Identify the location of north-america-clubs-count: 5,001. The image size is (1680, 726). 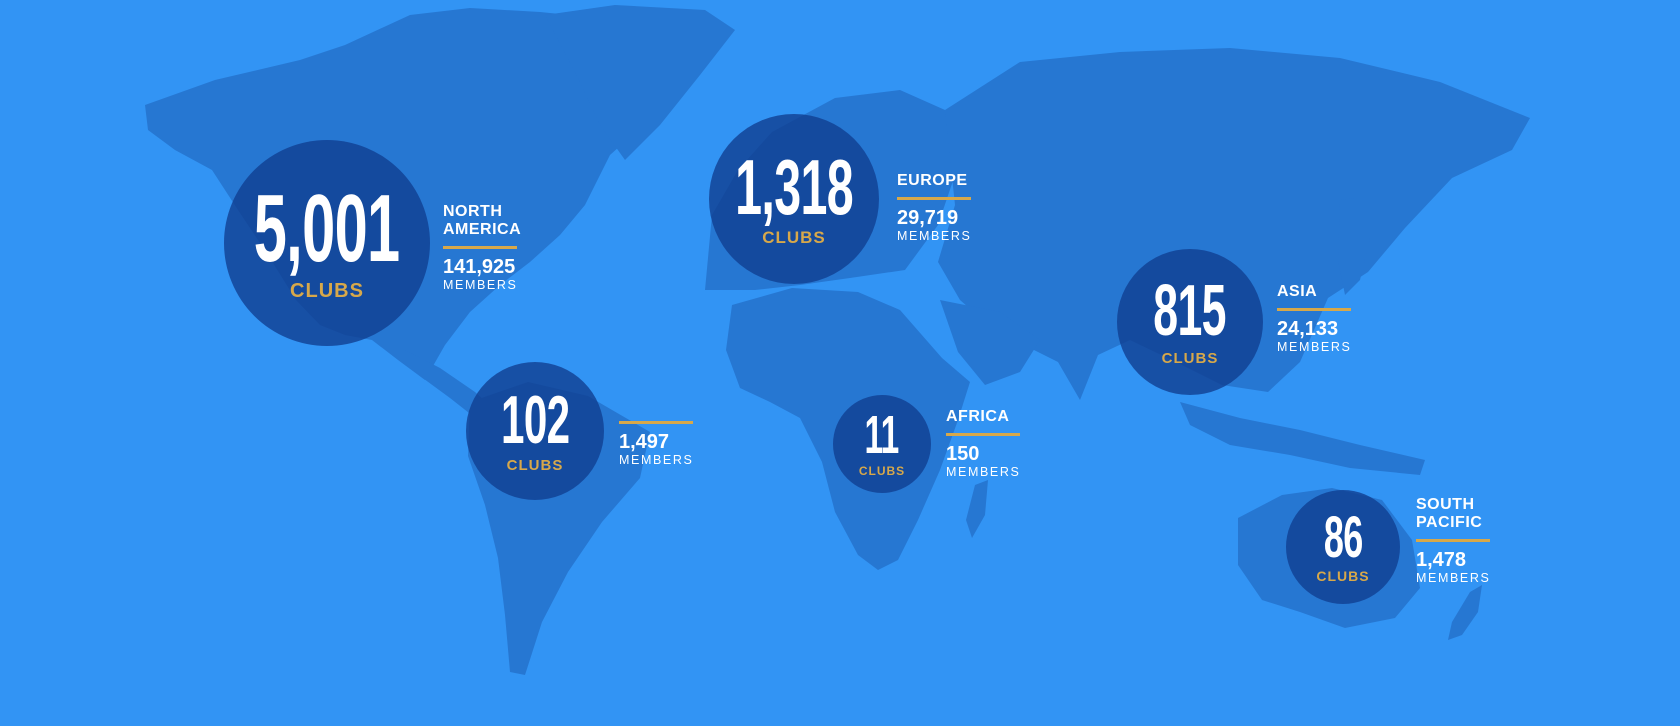
(327, 228).